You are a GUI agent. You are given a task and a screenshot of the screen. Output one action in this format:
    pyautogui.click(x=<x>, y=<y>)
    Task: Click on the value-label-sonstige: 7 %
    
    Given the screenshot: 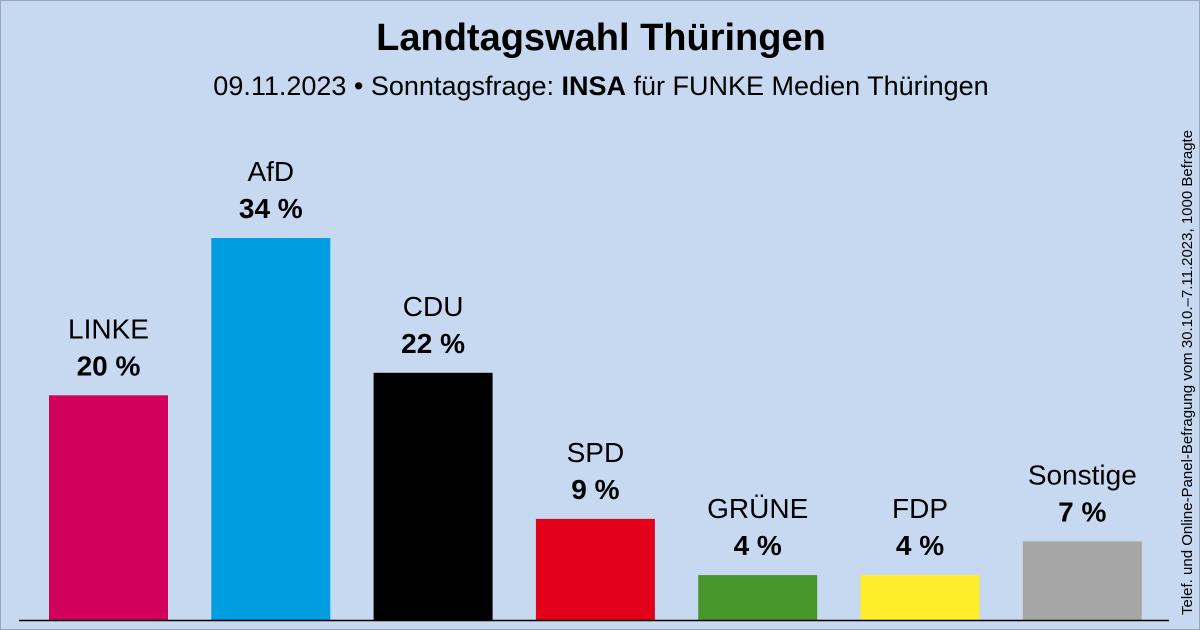 What is the action you would take?
    pyautogui.click(x=1082, y=511)
    